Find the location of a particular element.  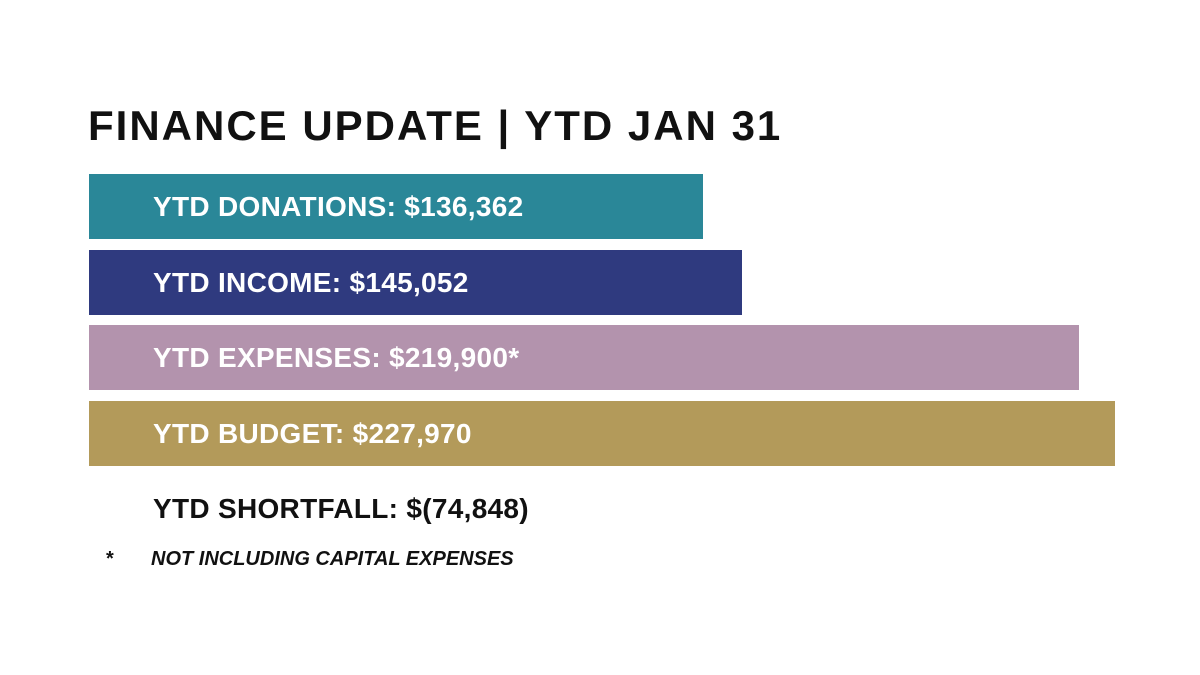

footnote-text: NOT INCLUDING CAPITAL EXPENSES is located at coordinates (332, 559).